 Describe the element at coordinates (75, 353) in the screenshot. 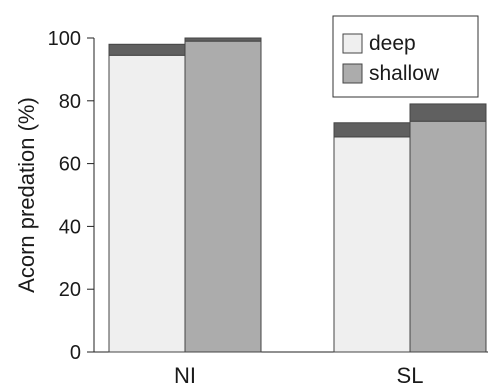

I see `y-tick-label: 0` at that location.